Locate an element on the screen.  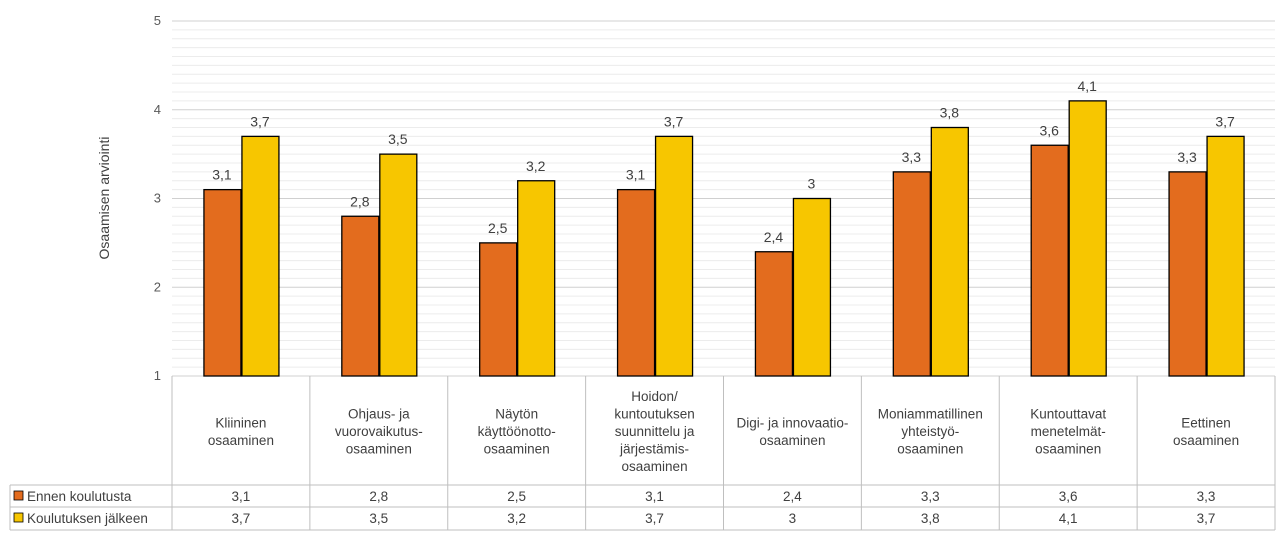
legend-key-jalkeen is located at coordinates (18, 517).